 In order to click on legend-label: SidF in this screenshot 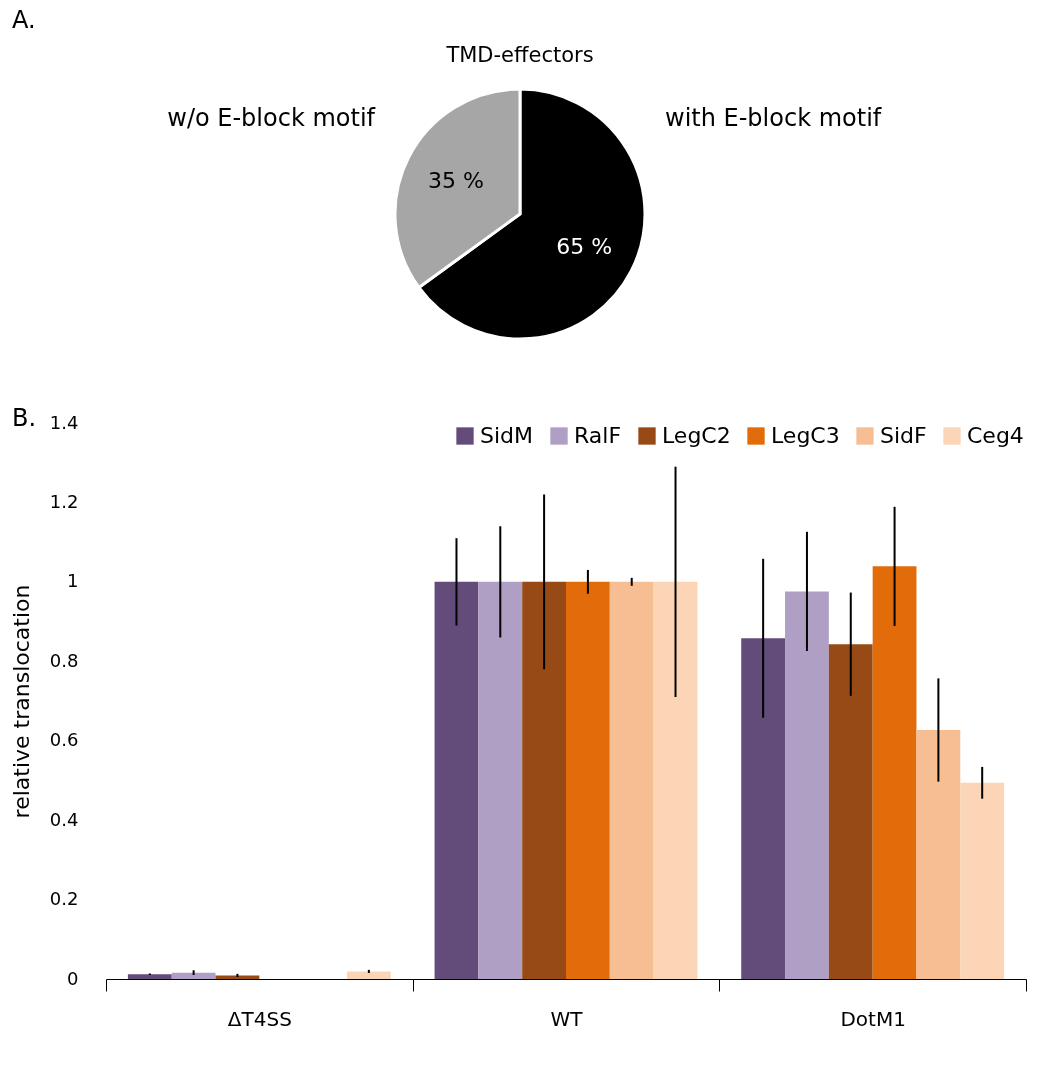, I will do `click(903, 435)`.